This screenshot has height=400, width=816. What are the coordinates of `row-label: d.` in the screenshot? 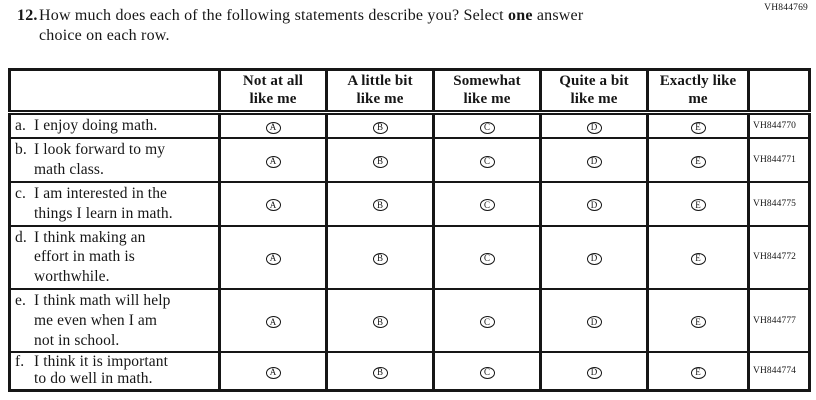 It's located at (21, 237).